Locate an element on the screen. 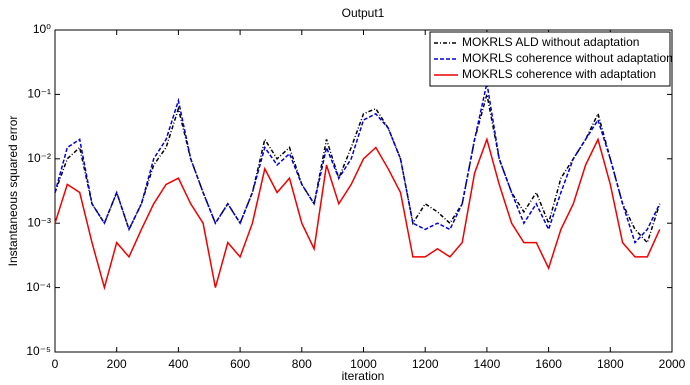  y-tick-label: 10⁻¹ is located at coordinates (39, 94).